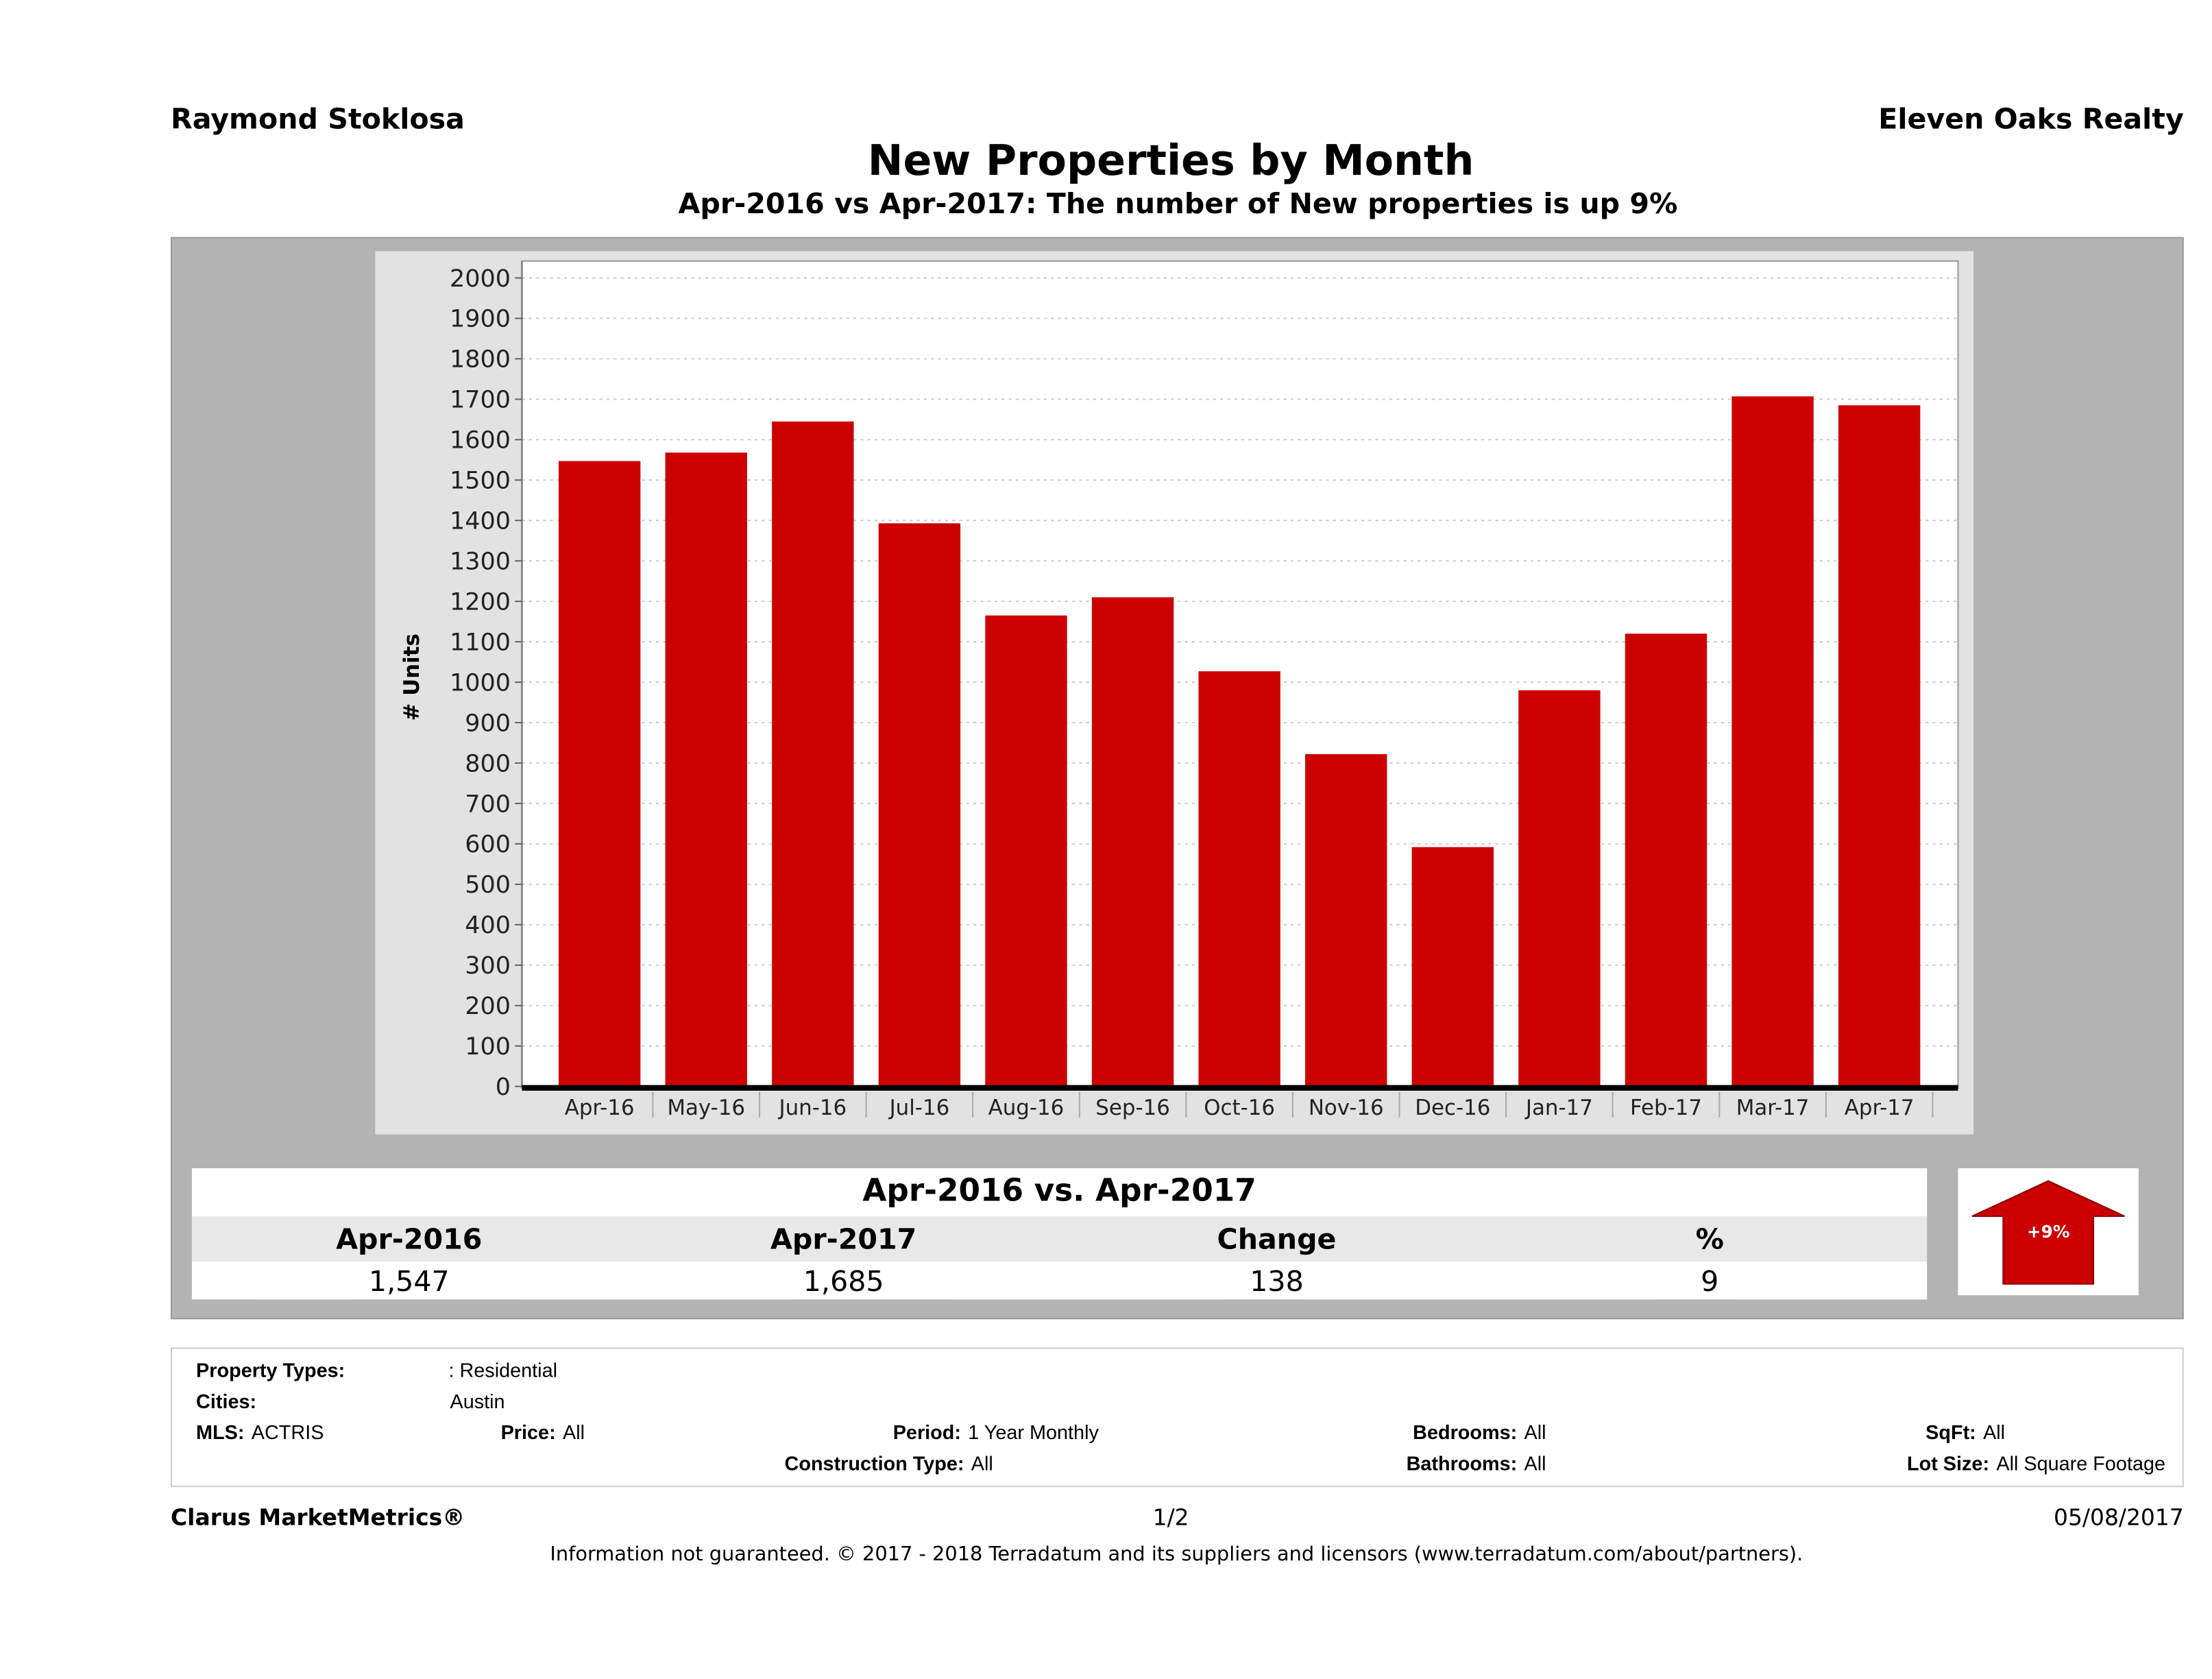 The height and width of the screenshot is (1679, 2212). I want to click on x-tick-label: Dec-16, so click(1452, 1108).